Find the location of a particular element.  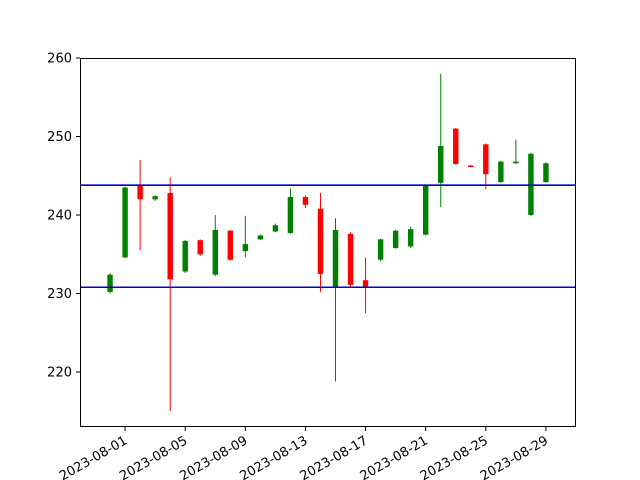

y-tick-label: 220 is located at coordinates (59, 373).